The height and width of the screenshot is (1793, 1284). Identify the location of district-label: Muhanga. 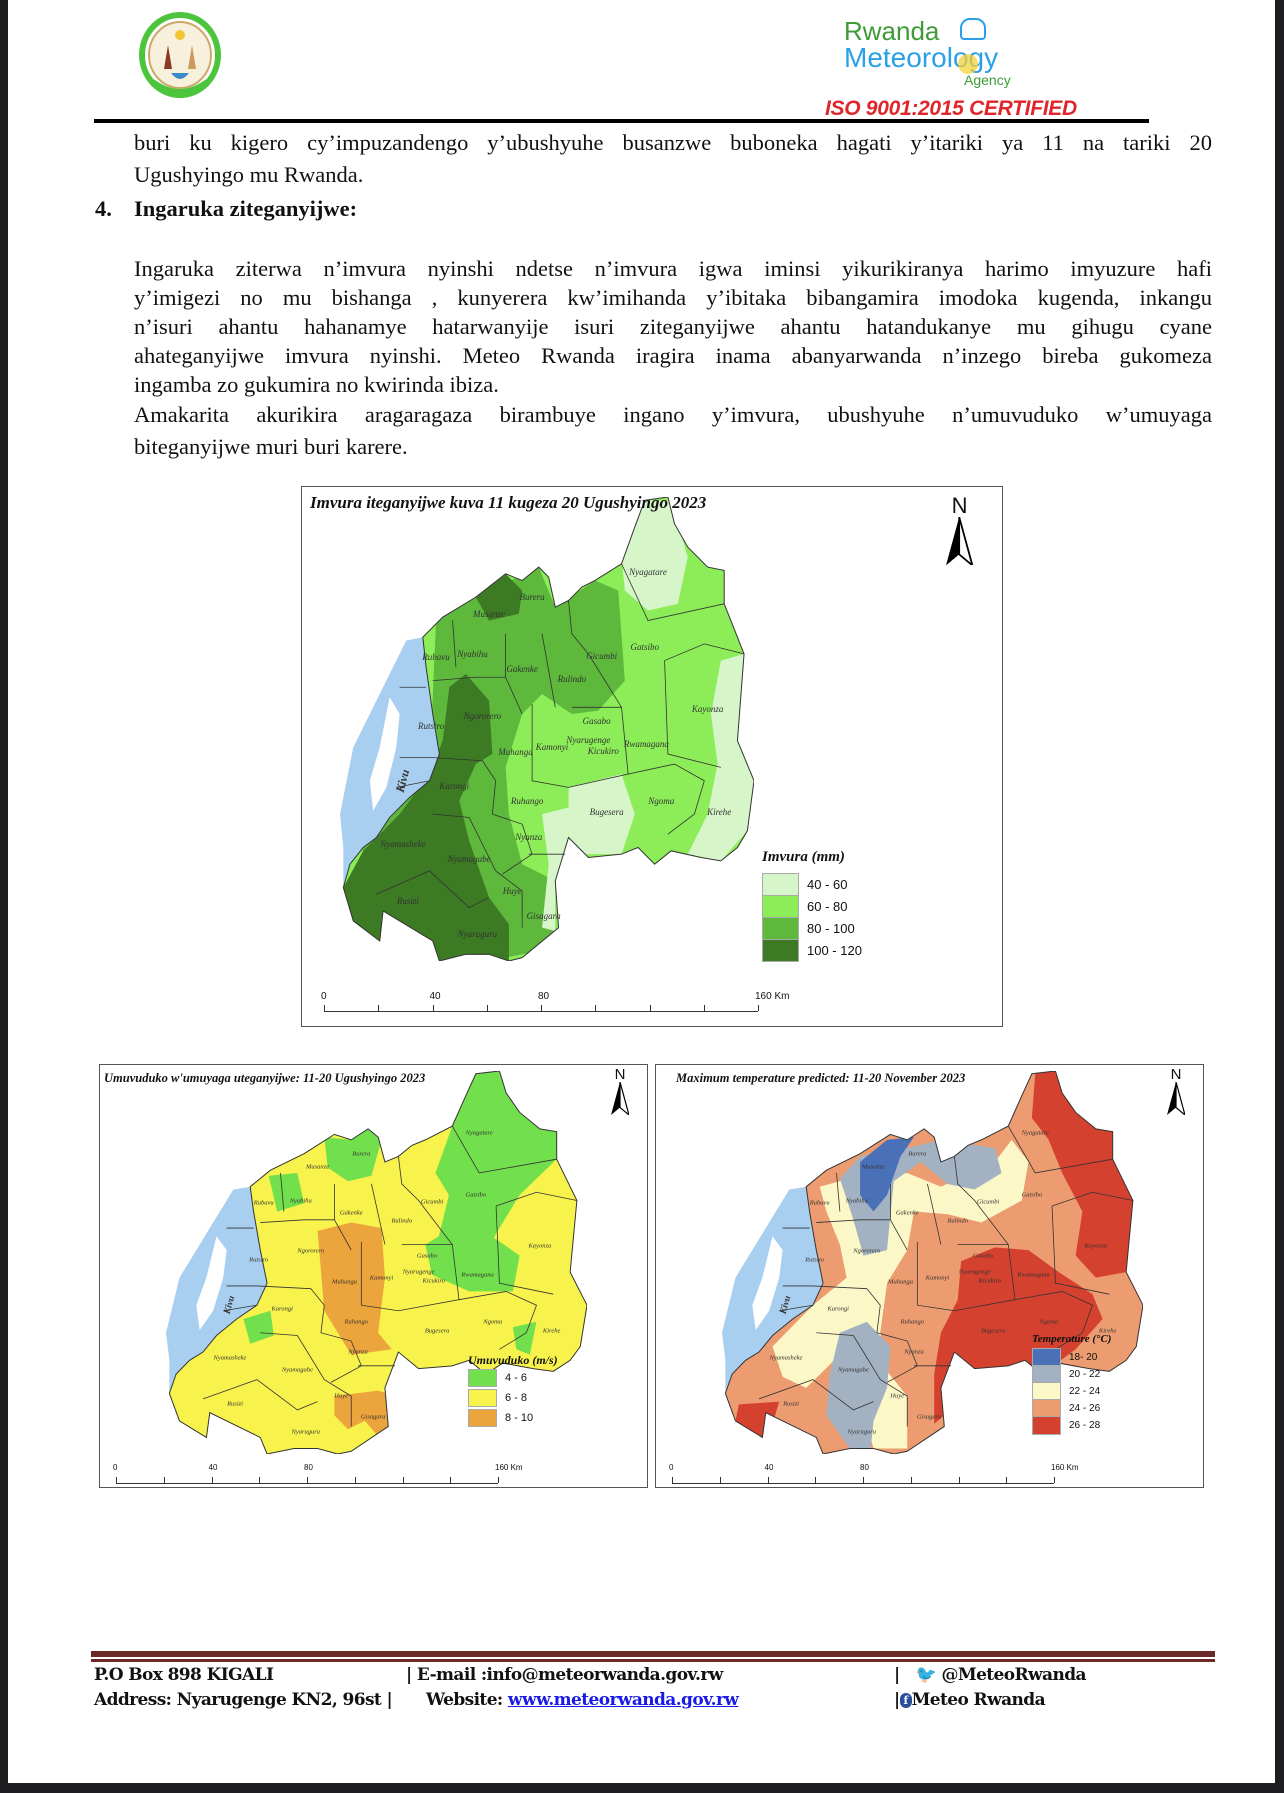
(900, 1282).